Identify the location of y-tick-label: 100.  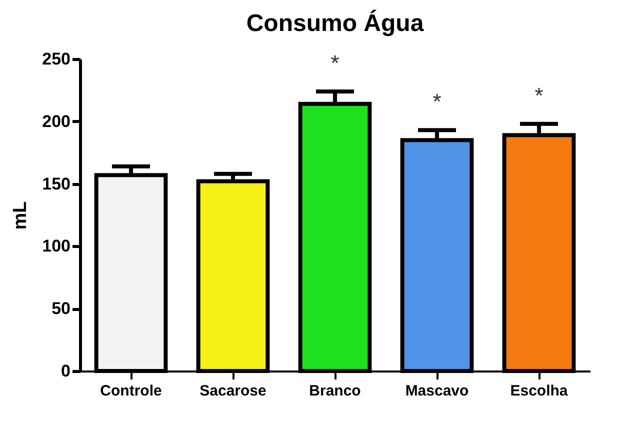
(56, 246).